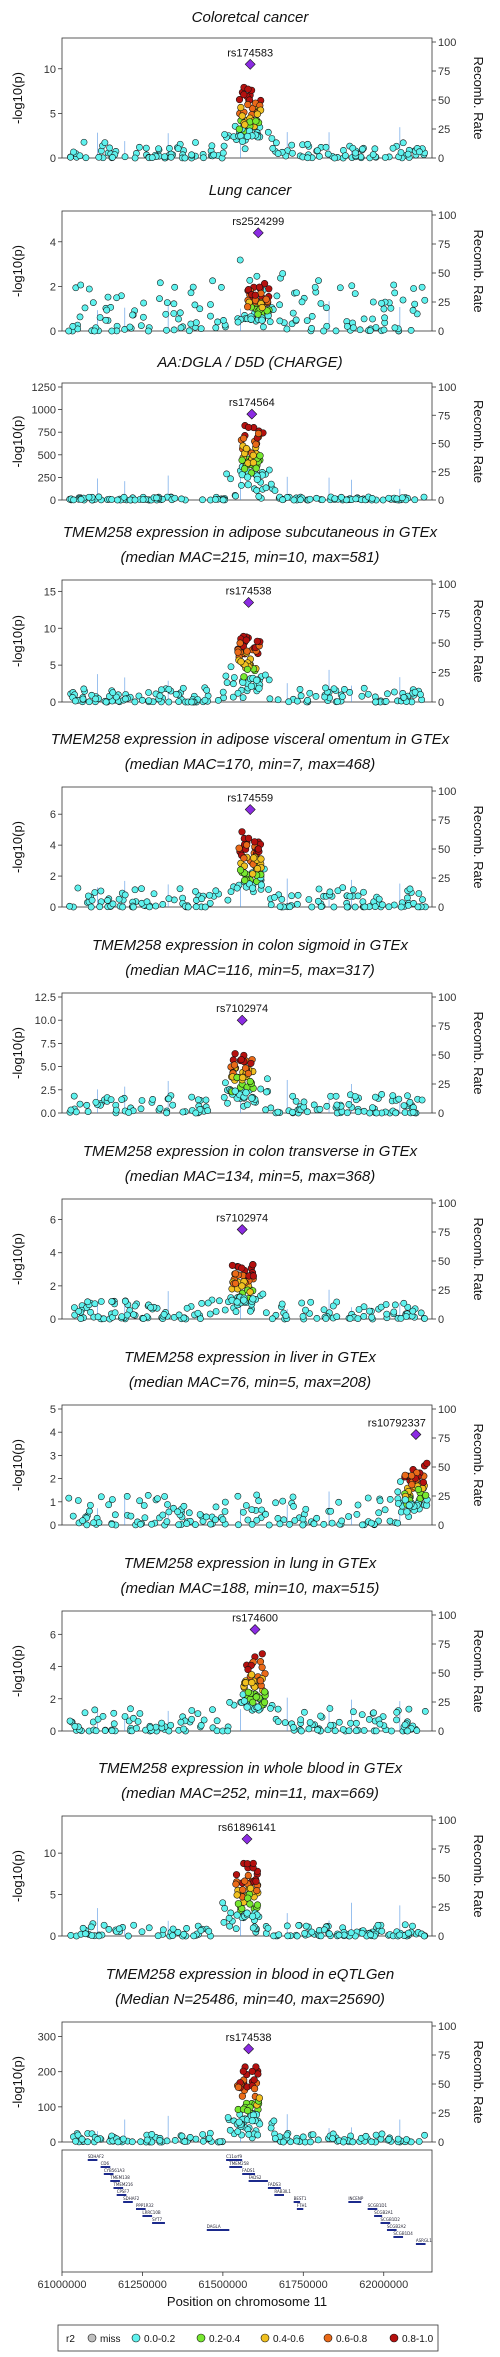 The height and width of the screenshot is (2357, 500). I want to click on y-tick-label: 250, so click(47, 478).